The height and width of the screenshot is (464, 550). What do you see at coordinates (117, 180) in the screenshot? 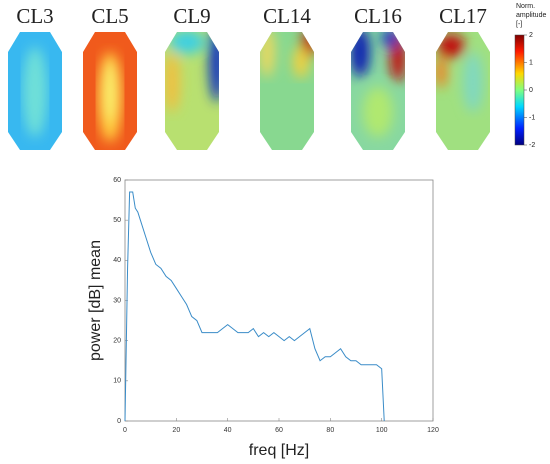
I see `y-tick-label: 60` at bounding box center [117, 180].